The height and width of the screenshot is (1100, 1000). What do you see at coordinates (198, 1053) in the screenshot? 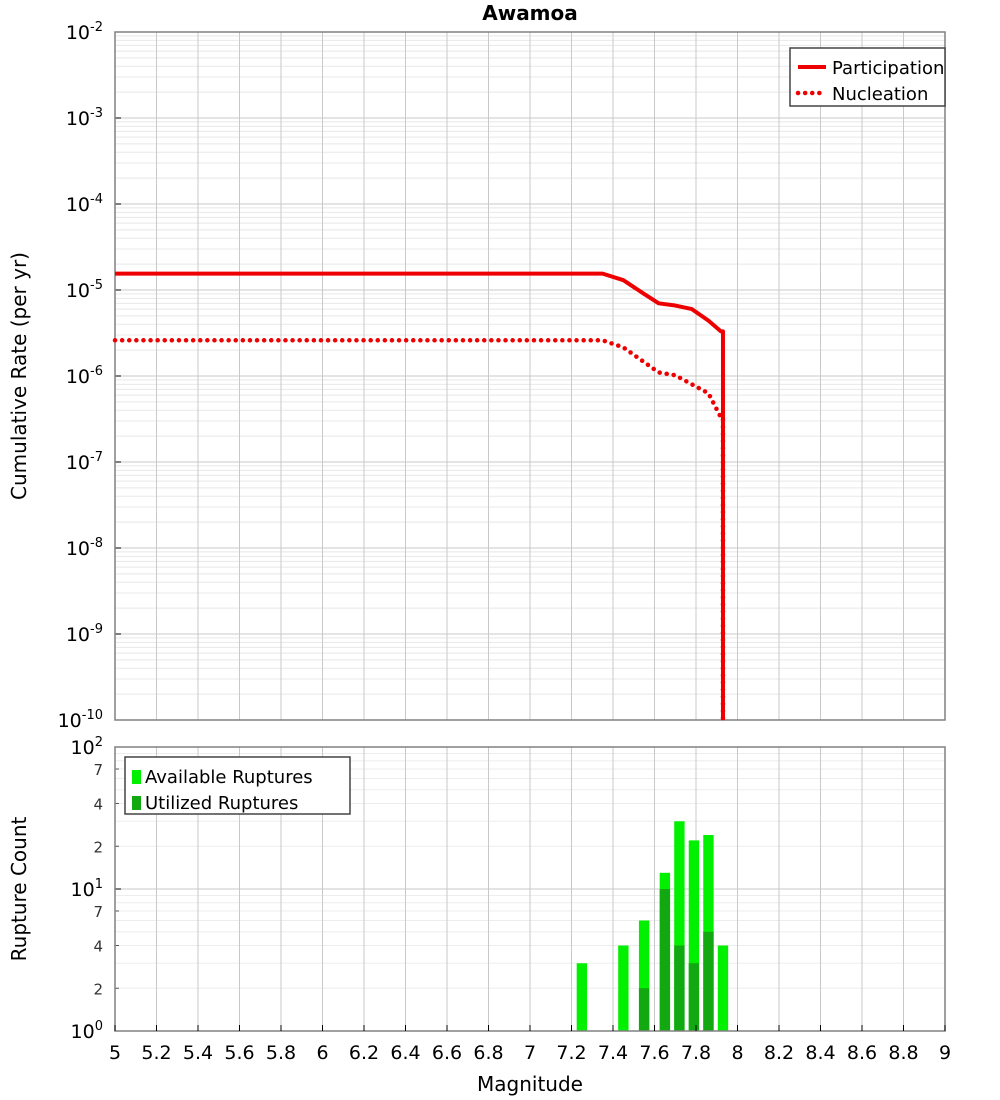
I see `x-tick-label-2: 5.4` at bounding box center [198, 1053].